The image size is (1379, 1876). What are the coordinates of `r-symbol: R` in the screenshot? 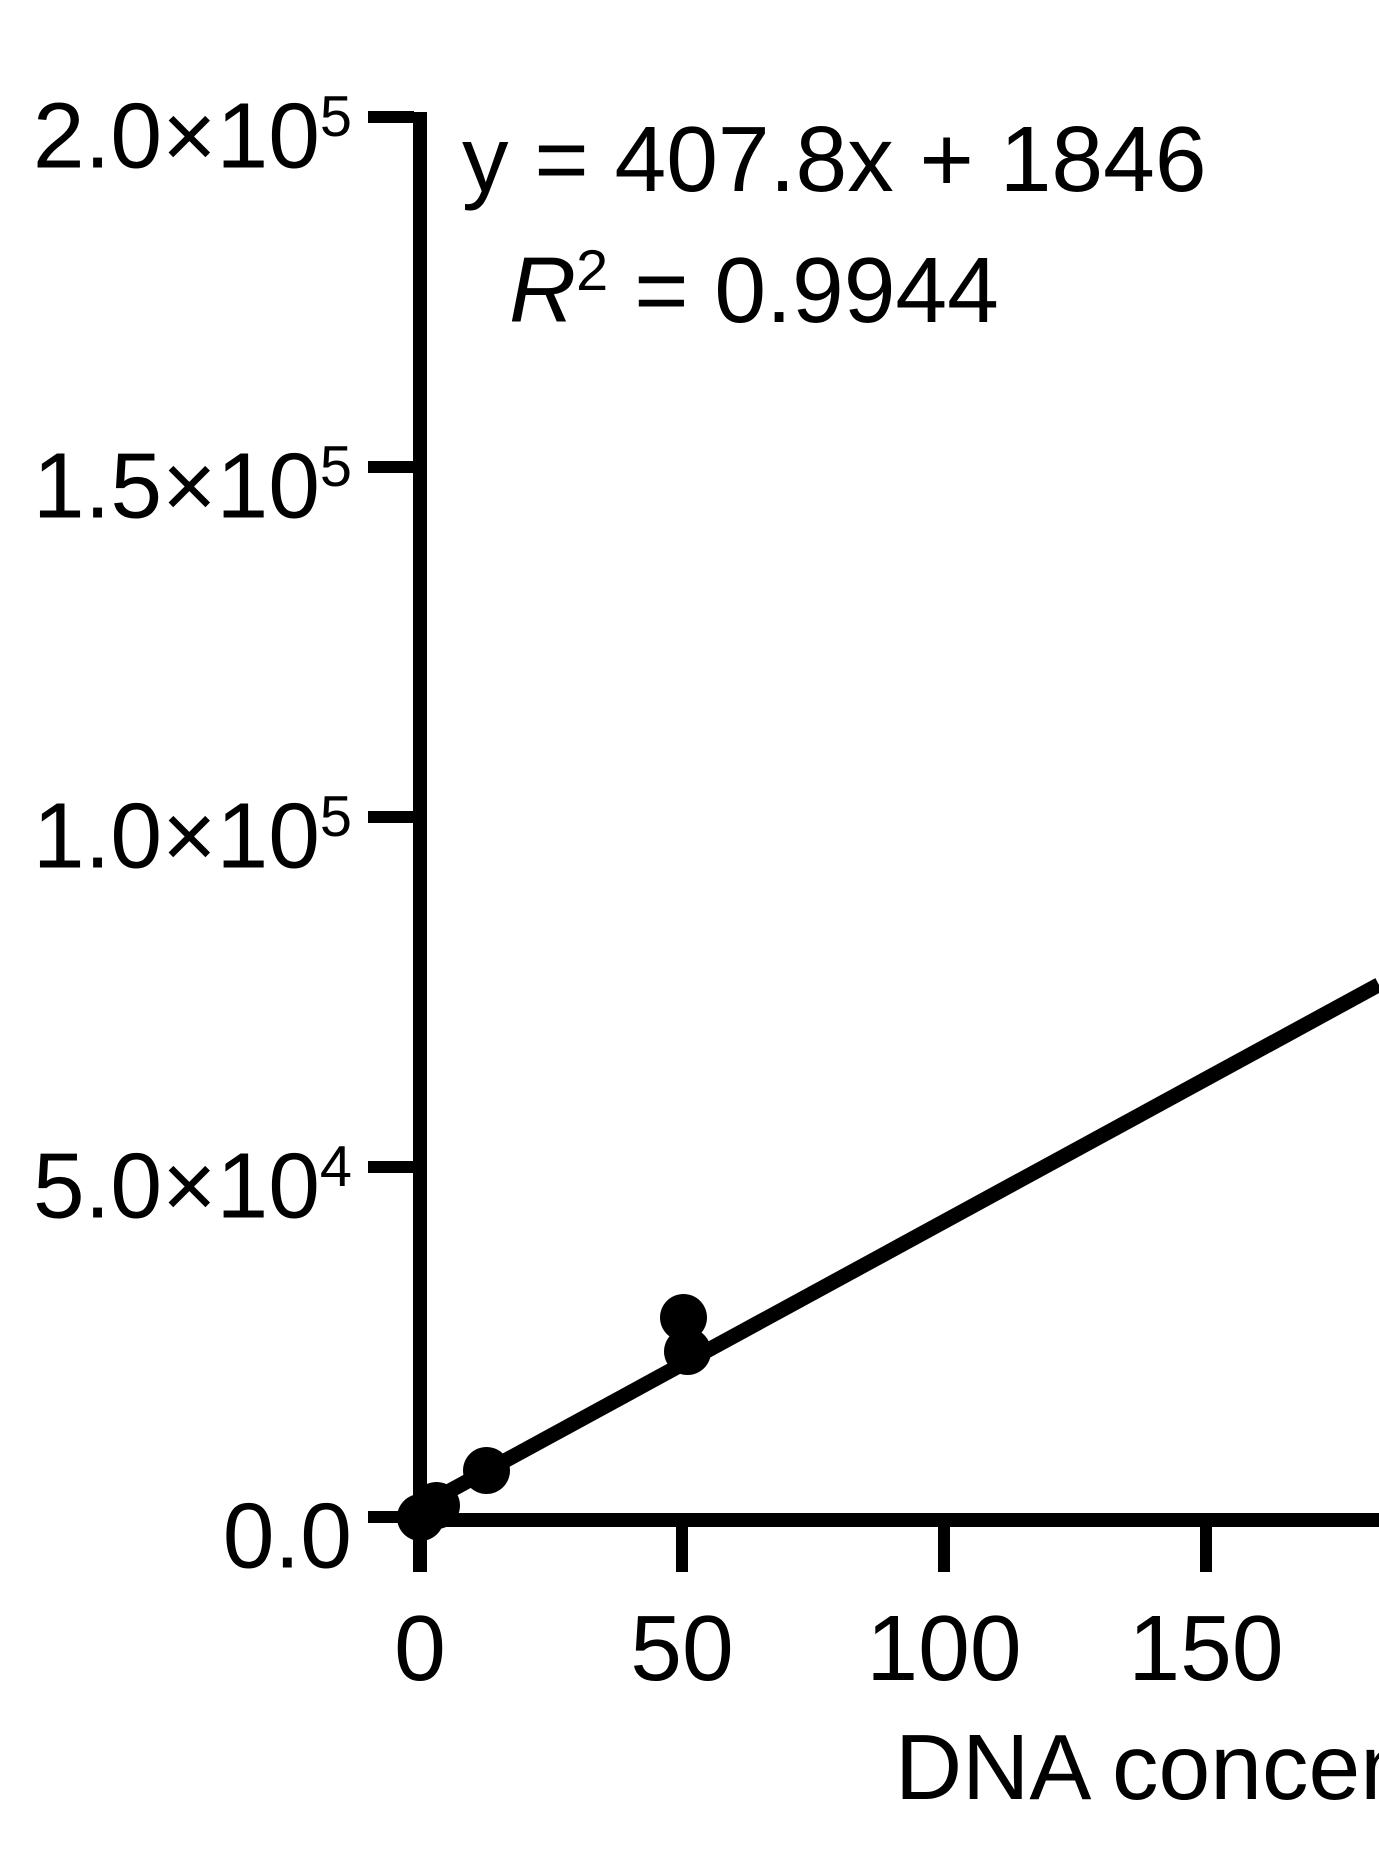 It's located at (543, 289).